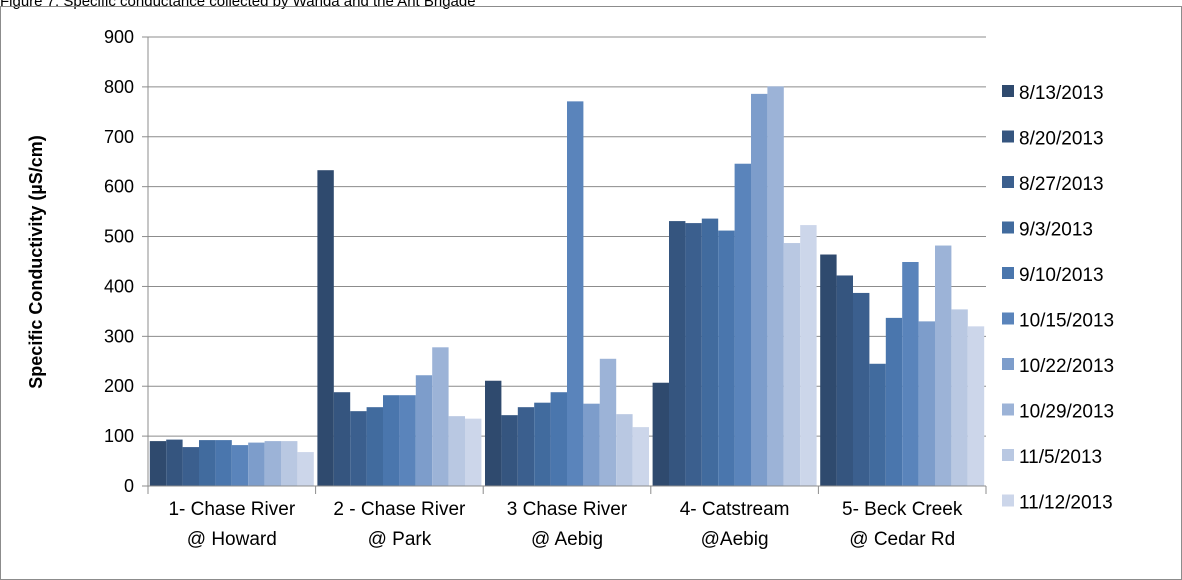 The height and width of the screenshot is (580, 1182). I want to click on y-tick-label: 700, so click(119, 137).